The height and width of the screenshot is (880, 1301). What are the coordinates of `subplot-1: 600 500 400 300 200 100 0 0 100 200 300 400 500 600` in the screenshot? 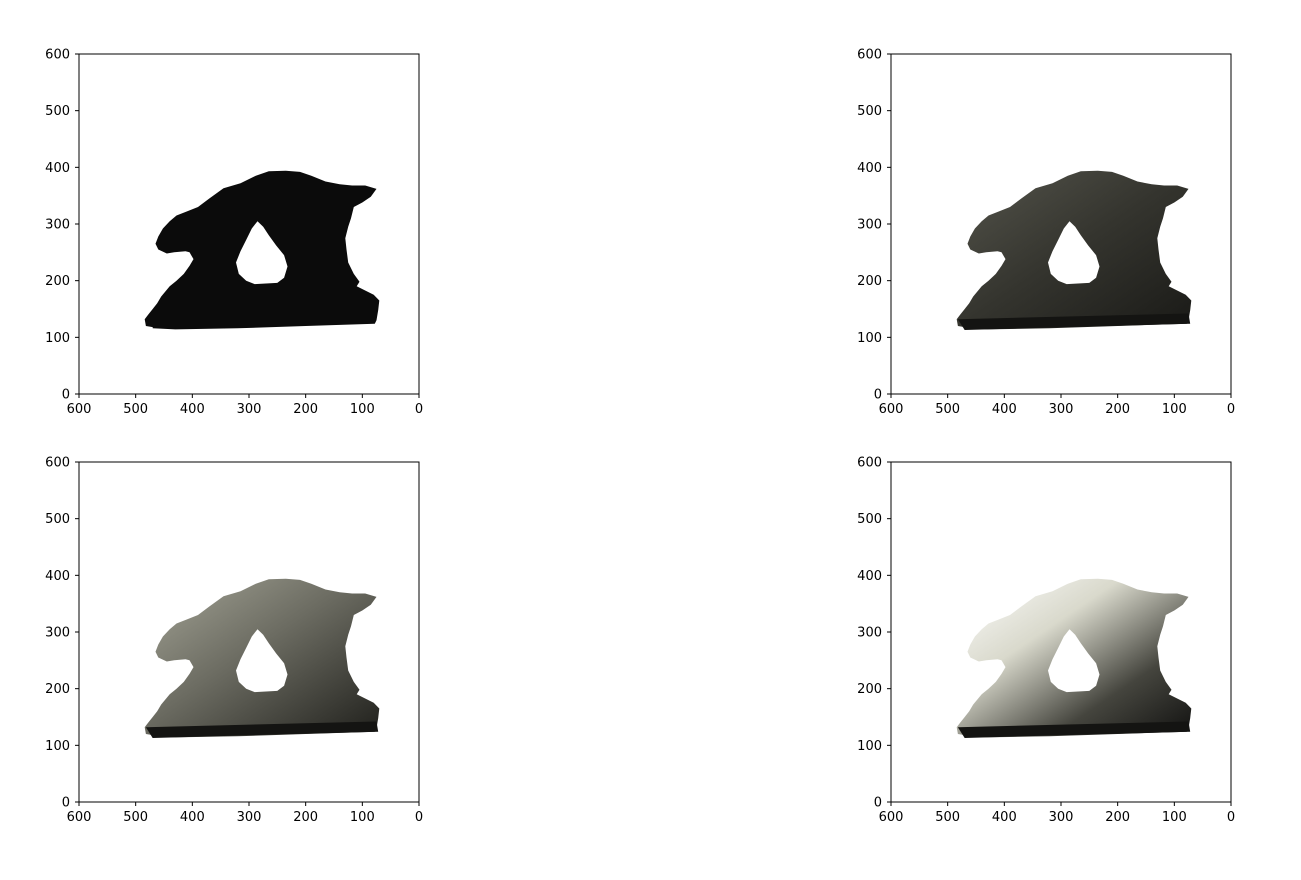 It's located at (234, 233).